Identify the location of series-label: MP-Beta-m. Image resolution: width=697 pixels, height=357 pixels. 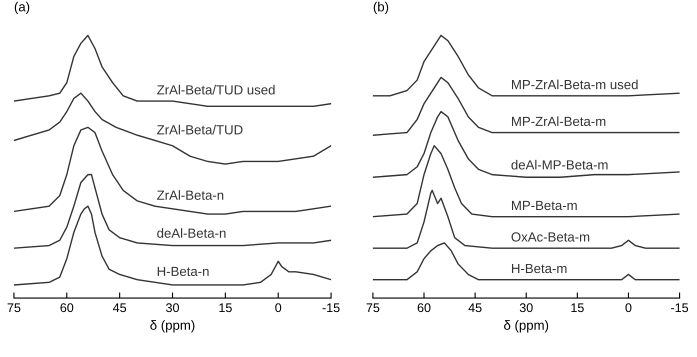
(544, 205).